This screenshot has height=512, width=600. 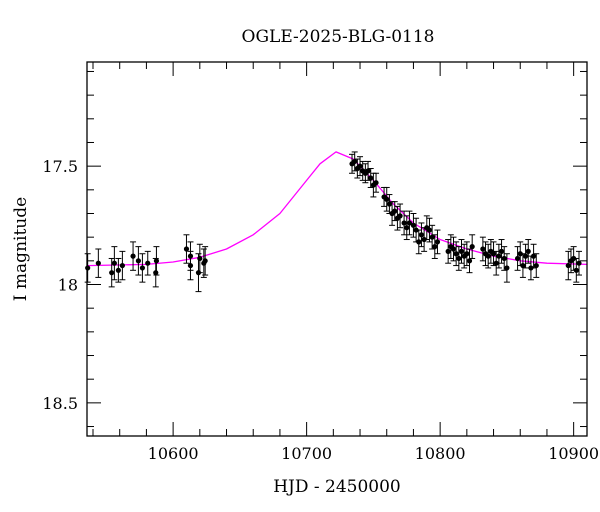 I want to click on y-tick-label: 17.5, so click(x=60, y=166).